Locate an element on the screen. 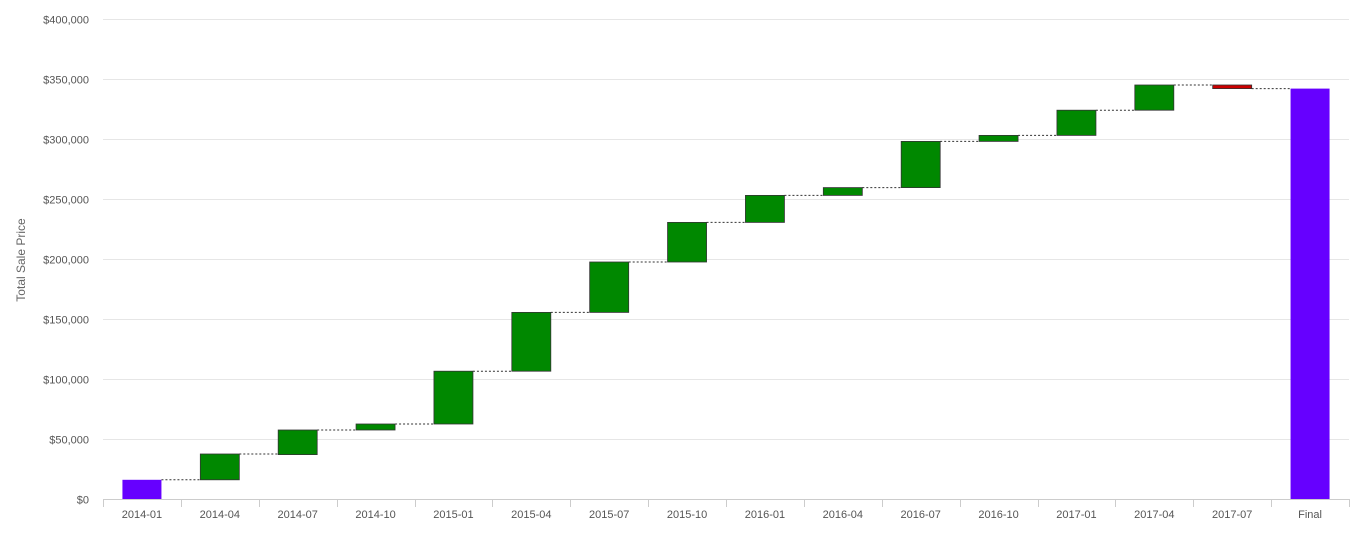  y-tick-label: $200,000 is located at coordinates (66, 261).